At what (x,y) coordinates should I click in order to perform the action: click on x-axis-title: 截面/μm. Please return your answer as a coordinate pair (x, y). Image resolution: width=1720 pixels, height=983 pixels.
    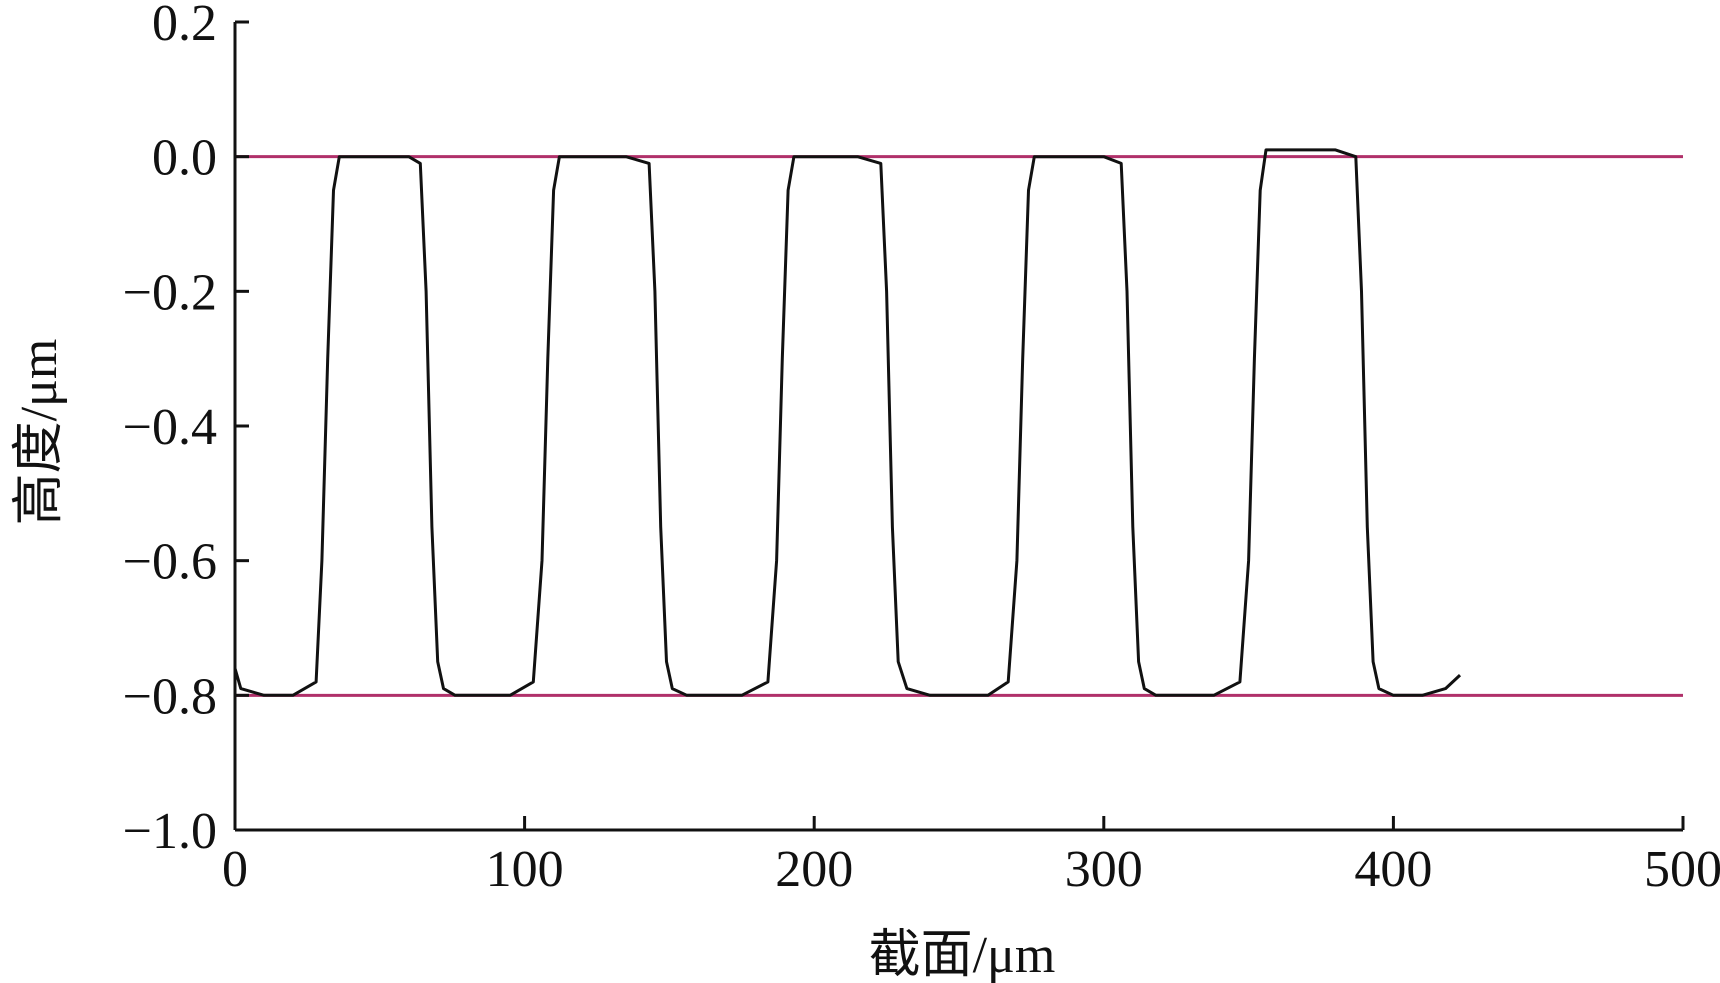
    Looking at the image, I should click on (962, 955).